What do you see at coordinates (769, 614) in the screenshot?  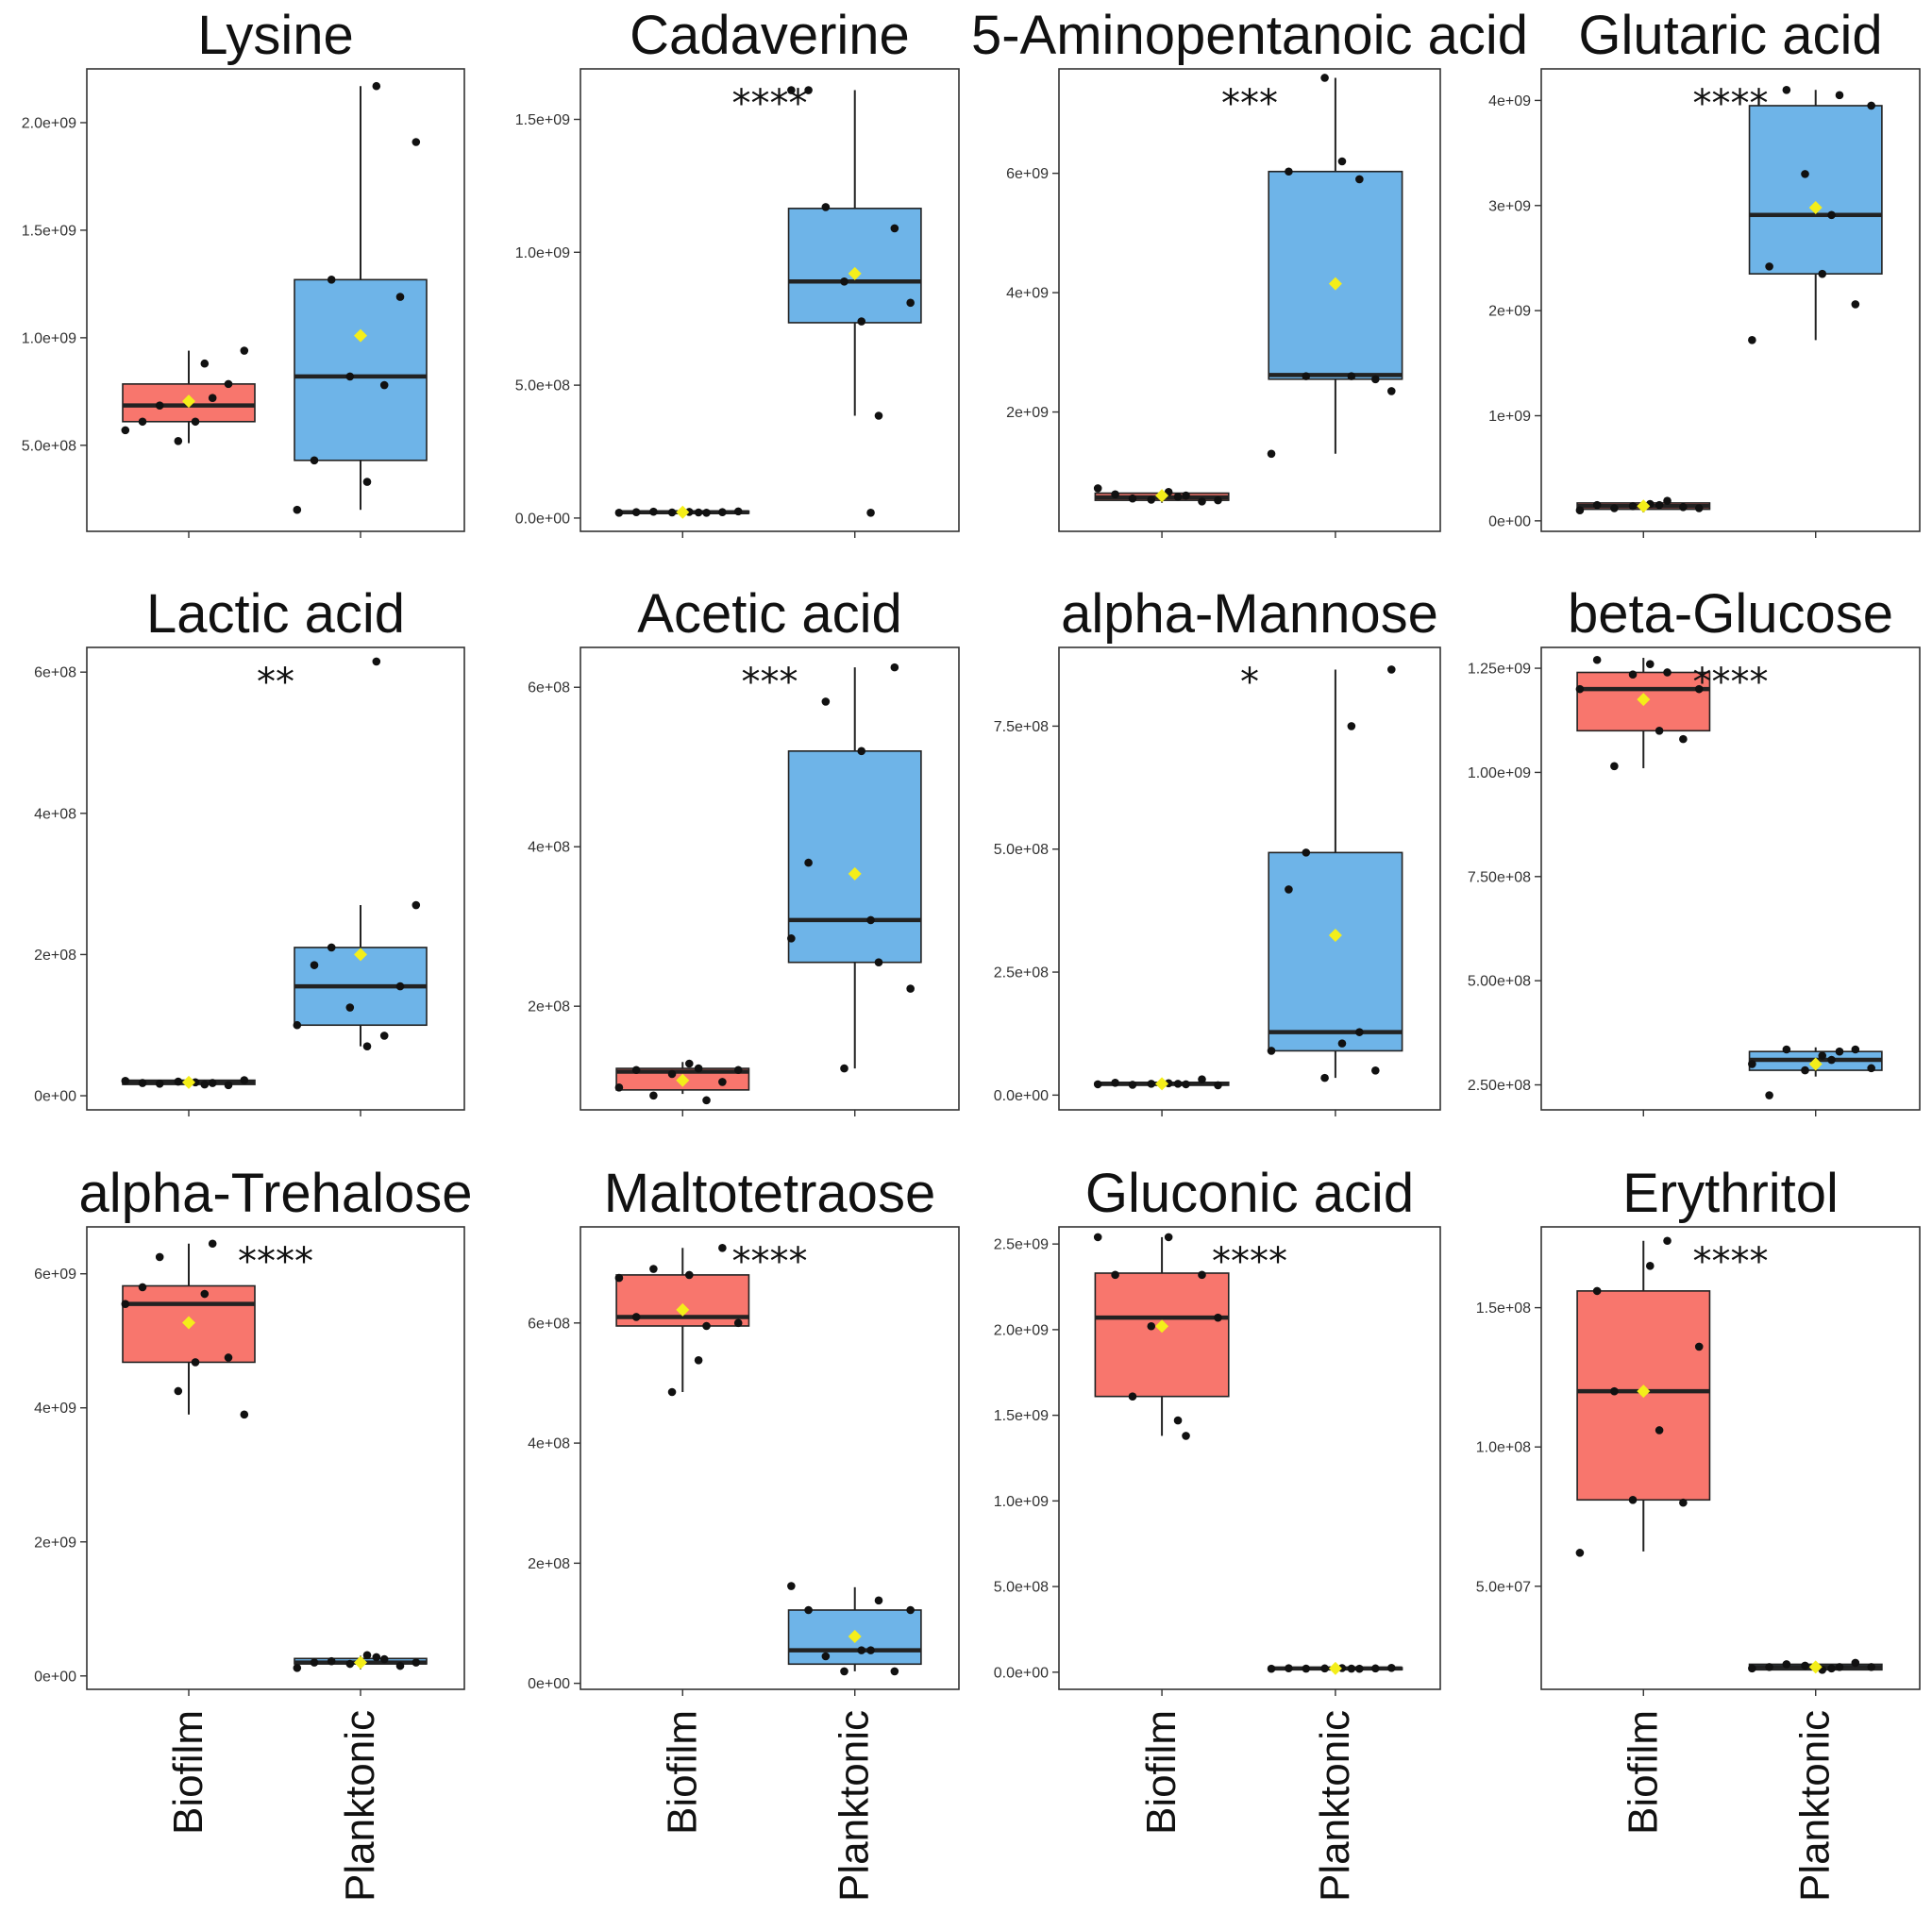 I see `panel-title: Acetic acid` at bounding box center [769, 614].